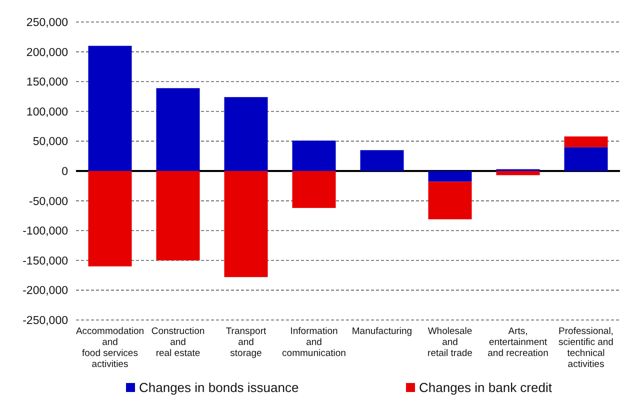 This screenshot has height=408, width=636. Describe the element at coordinates (219, 387) in the screenshot. I see `legend-label: Changes in bonds issuance` at that location.